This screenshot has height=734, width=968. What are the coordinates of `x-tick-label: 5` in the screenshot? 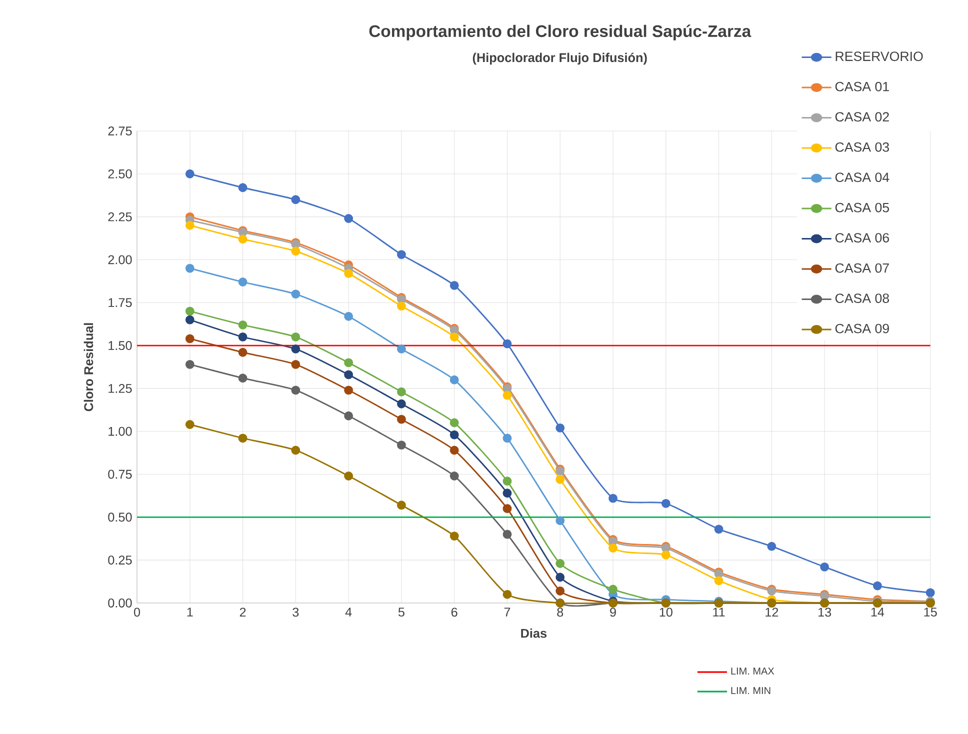 It's located at (401, 612).